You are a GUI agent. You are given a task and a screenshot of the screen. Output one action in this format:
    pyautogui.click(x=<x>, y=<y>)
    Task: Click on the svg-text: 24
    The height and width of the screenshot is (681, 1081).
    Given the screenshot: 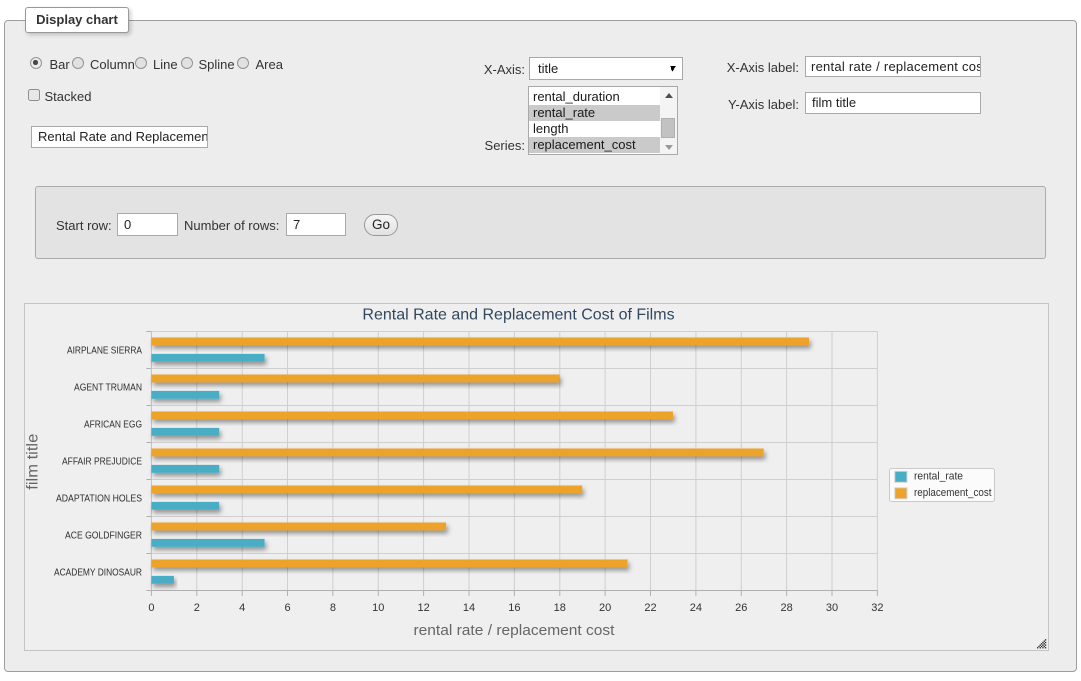 What is the action you would take?
    pyautogui.click(x=696, y=608)
    